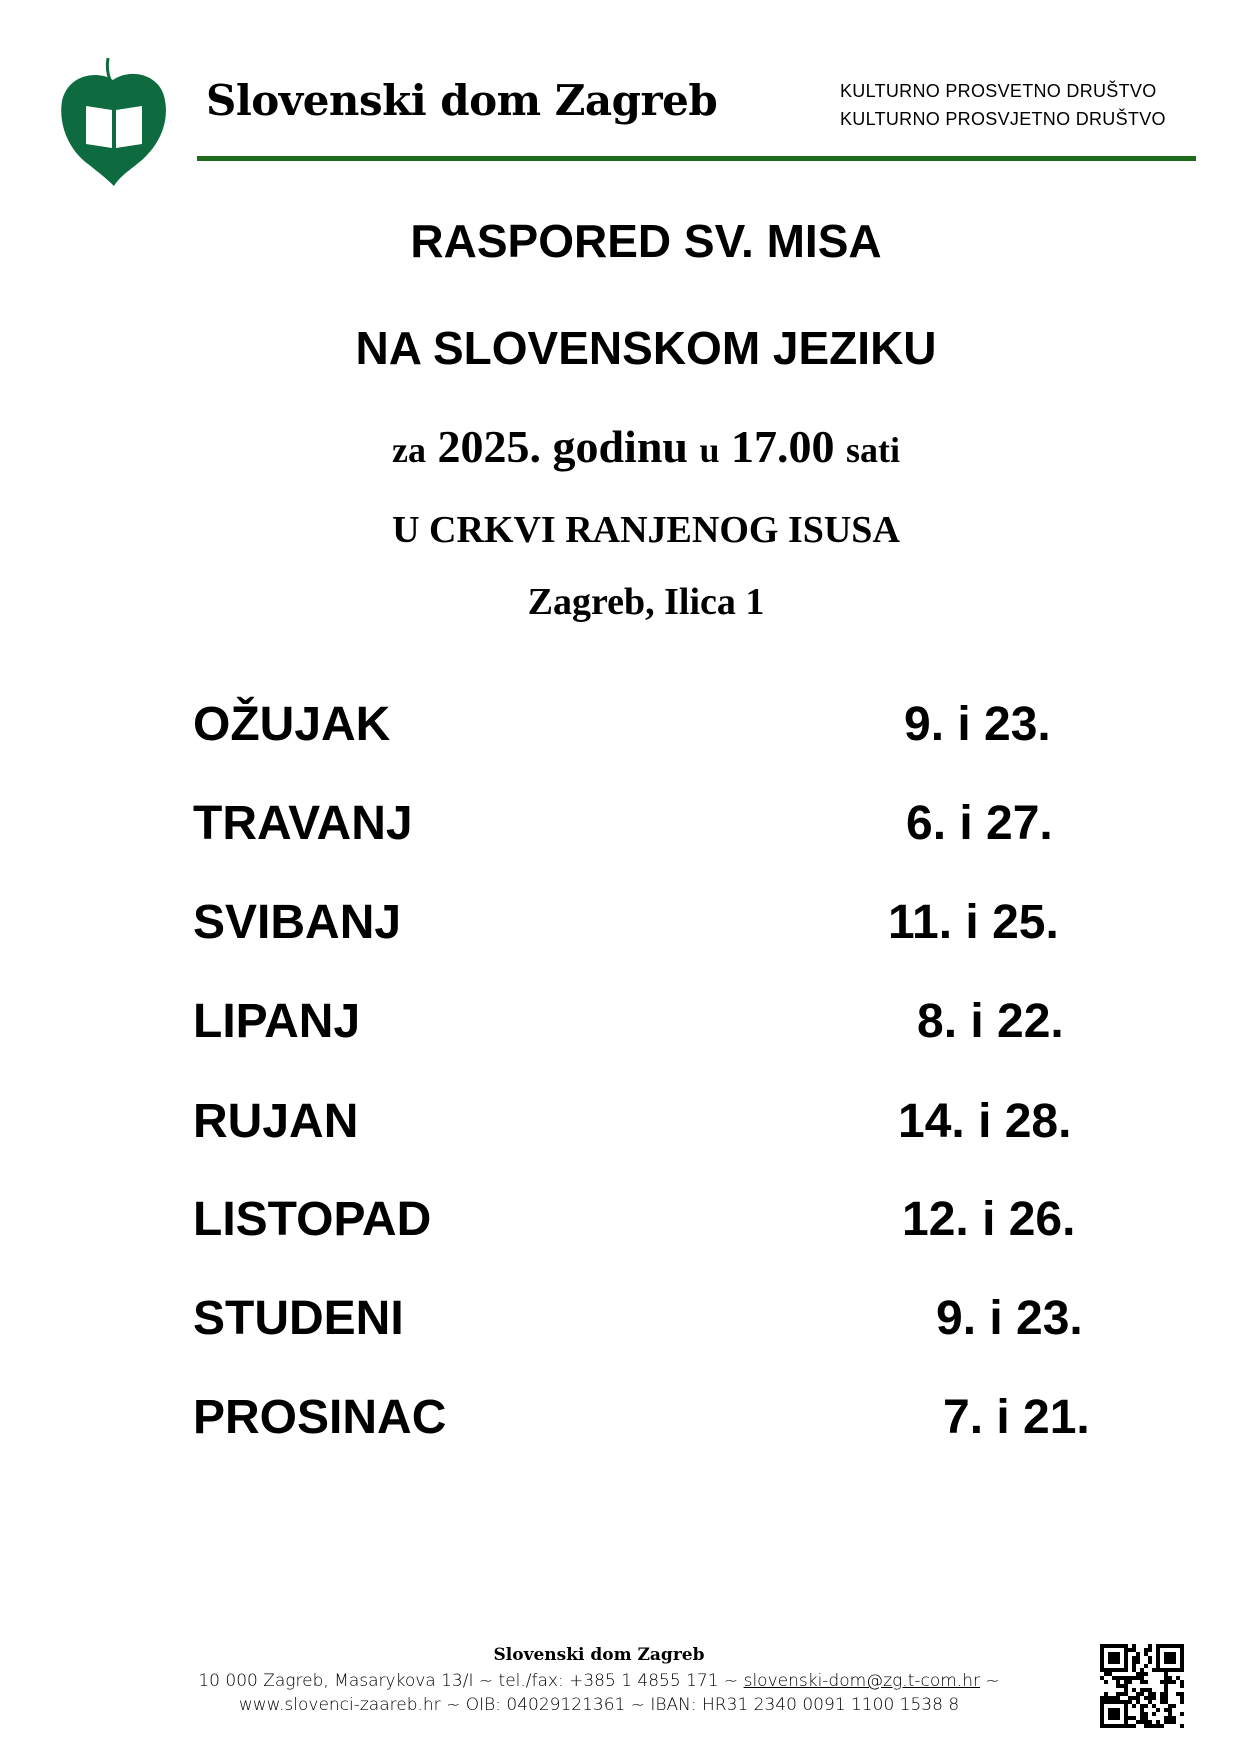 This screenshot has height=1754, width=1241. Describe the element at coordinates (990, 1021) in the screenshot. I see `mass-dates: 8. i 22.` at that location.